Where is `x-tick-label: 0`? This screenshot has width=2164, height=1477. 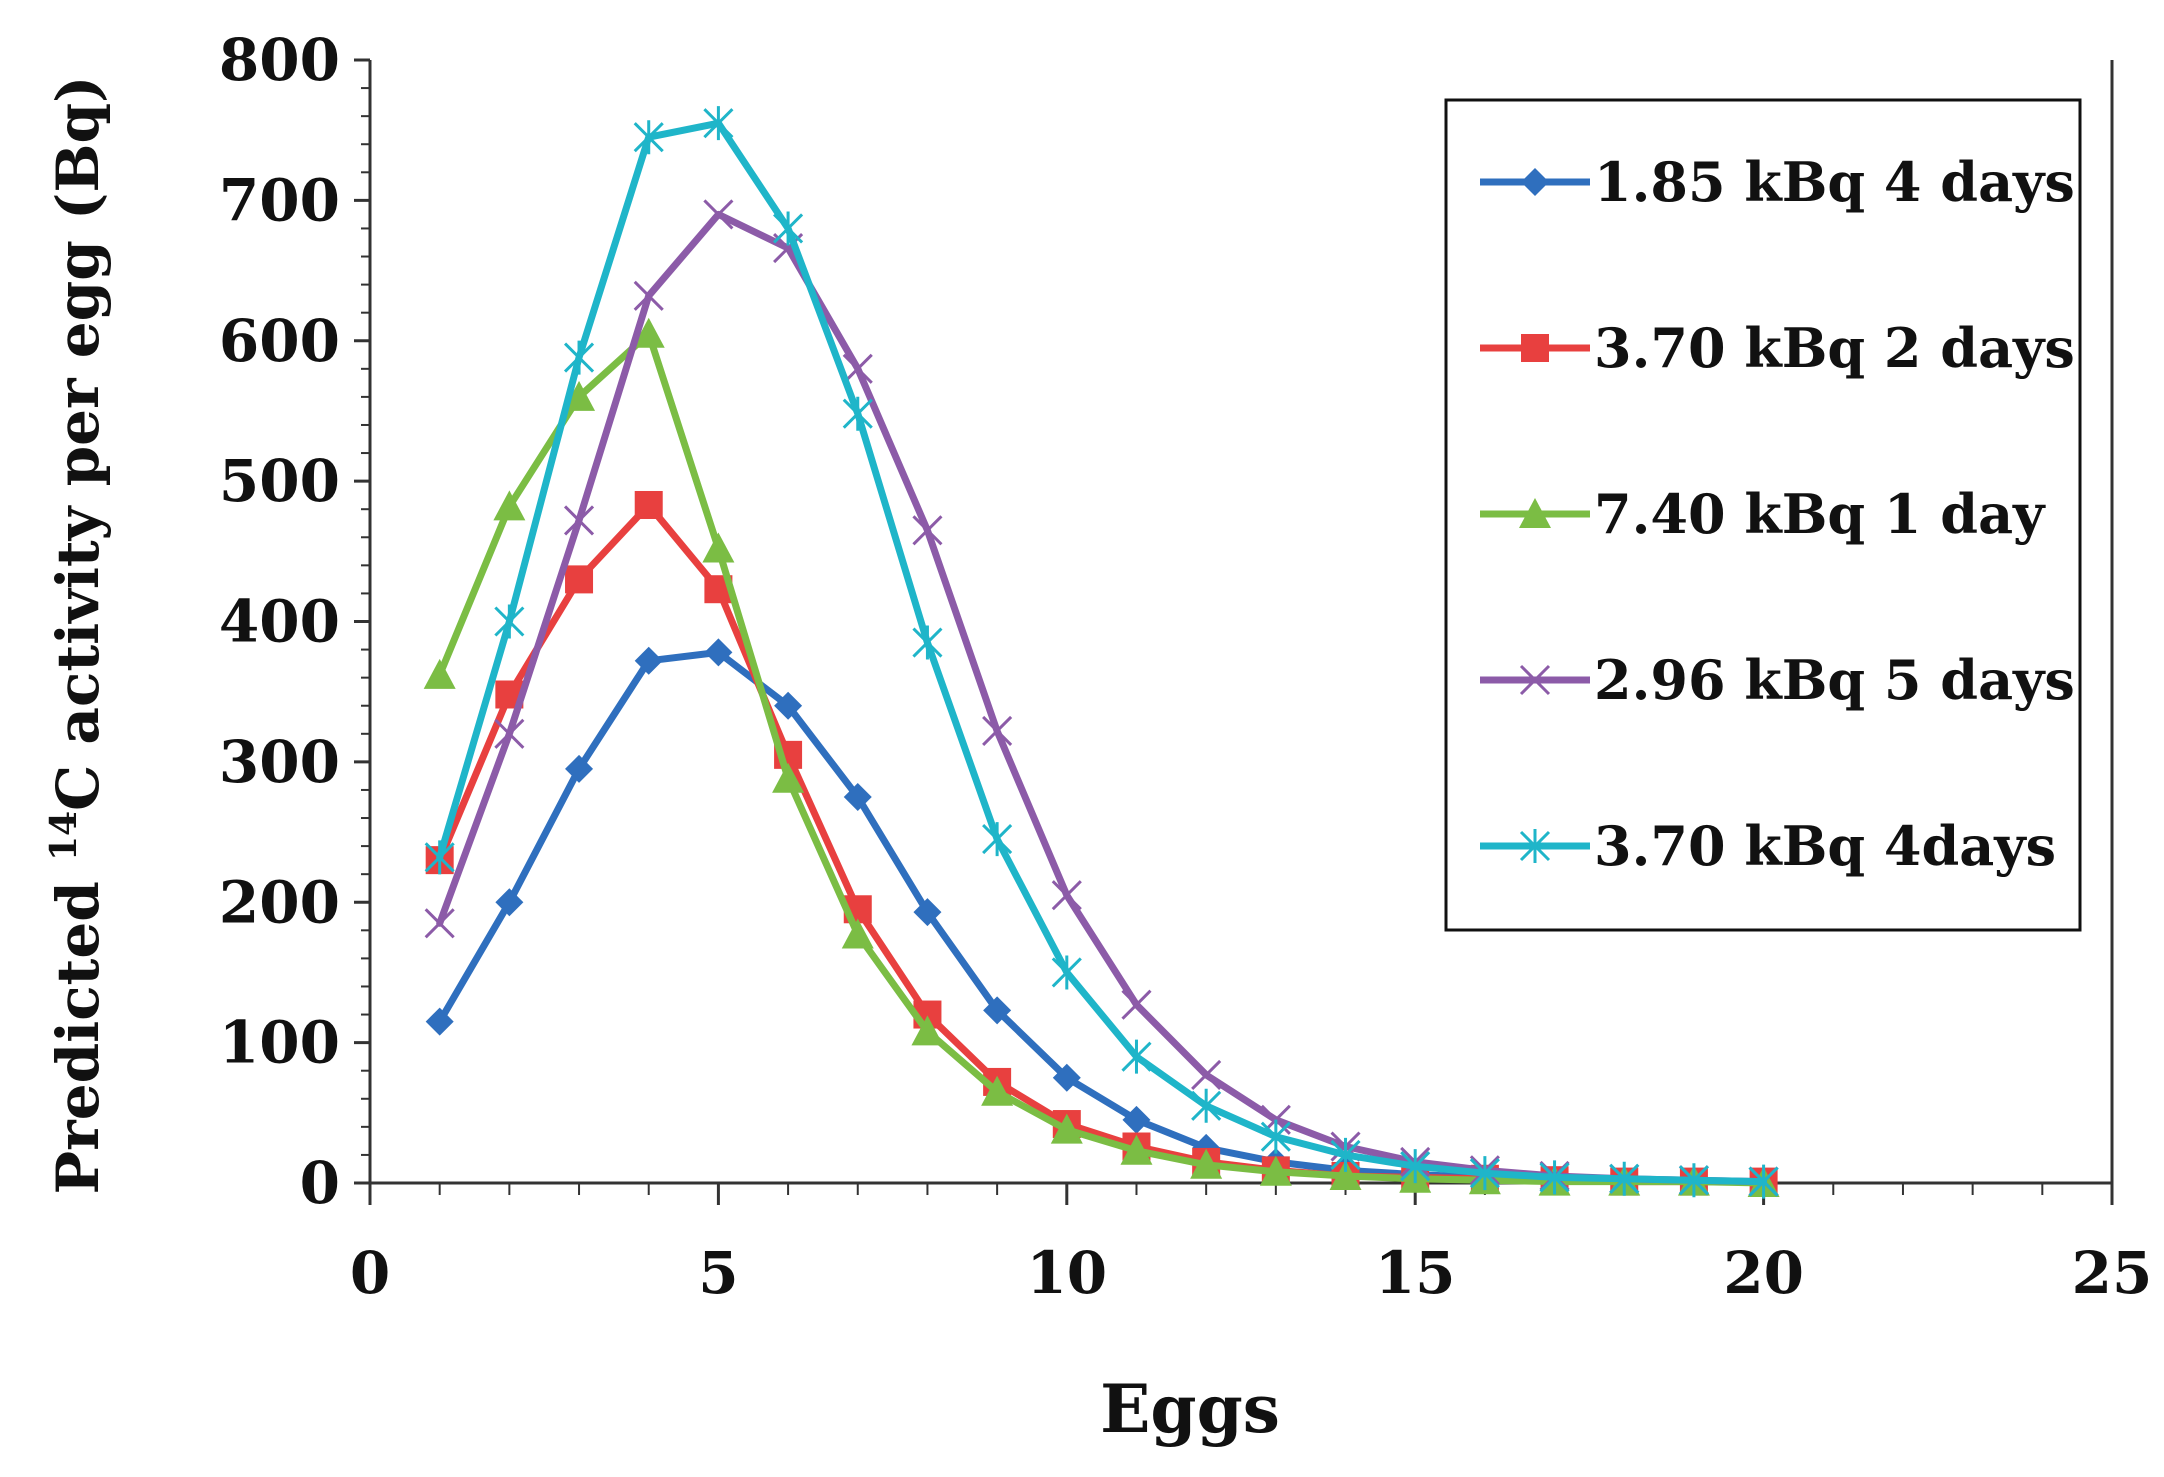
x-tick-label: 0 is located at coordinates (370, 1273).